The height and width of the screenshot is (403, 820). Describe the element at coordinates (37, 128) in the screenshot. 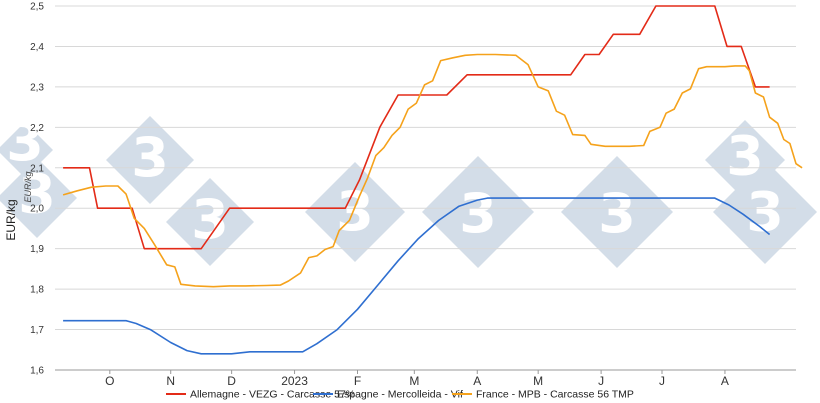

I see `y-tick-label: 2,2` at that location.